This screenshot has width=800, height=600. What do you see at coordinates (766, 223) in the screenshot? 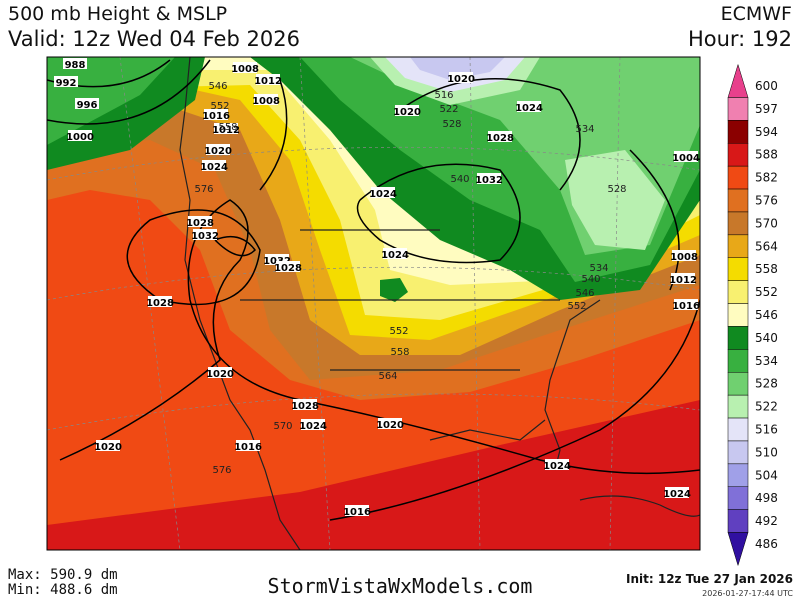
I see `colorbar-label: 570` at bounding box center [766, 223].